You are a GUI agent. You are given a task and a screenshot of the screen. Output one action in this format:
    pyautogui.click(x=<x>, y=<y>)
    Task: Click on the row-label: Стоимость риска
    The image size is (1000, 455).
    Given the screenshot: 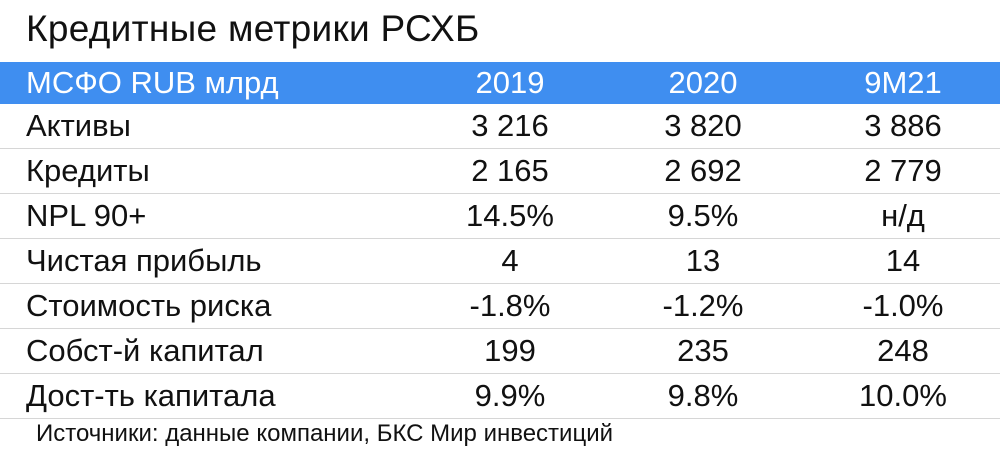 What is the action you would take?
    pyautogui.click(x=149, y=305)
    